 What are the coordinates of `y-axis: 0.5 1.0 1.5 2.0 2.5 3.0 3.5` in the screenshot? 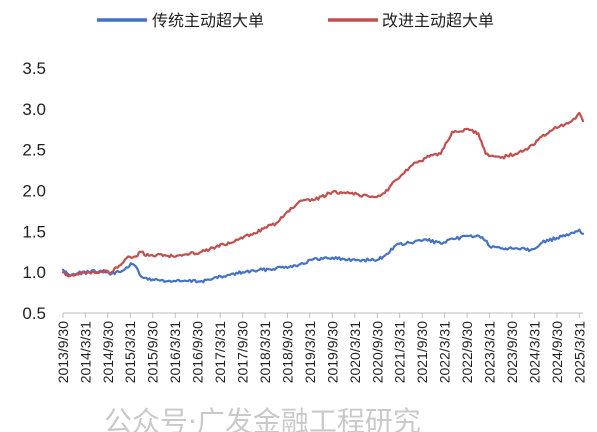 It's located at (34, 191).